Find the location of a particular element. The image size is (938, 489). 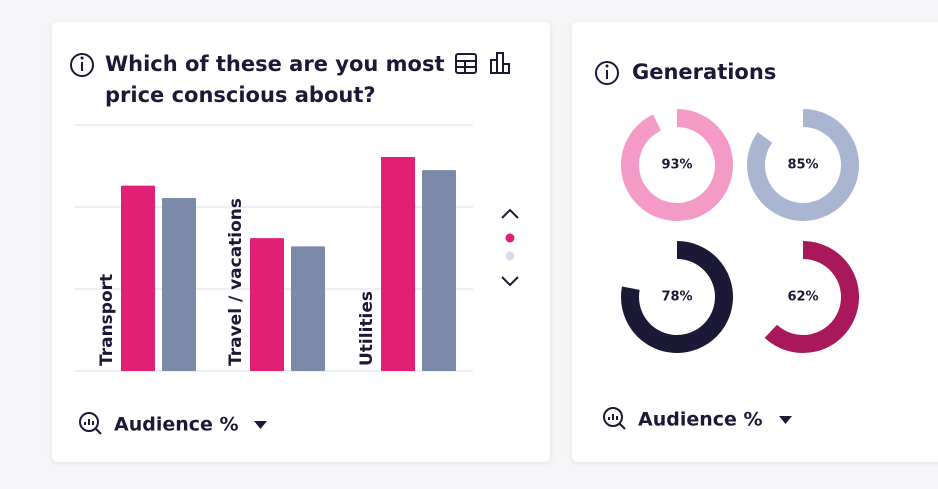

chart-title: price conscious about? is located at coordinates (240, 95).